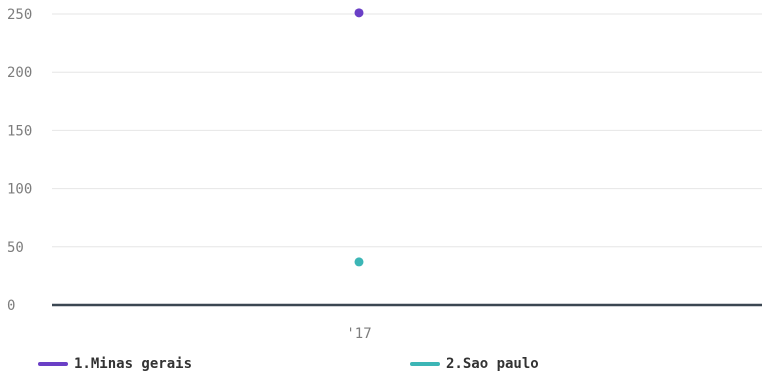 The height and width of the screenshot is (383, 762). I want to click on legend-item-sao-paulo: 2.Sao paulo, so click(474, 364).